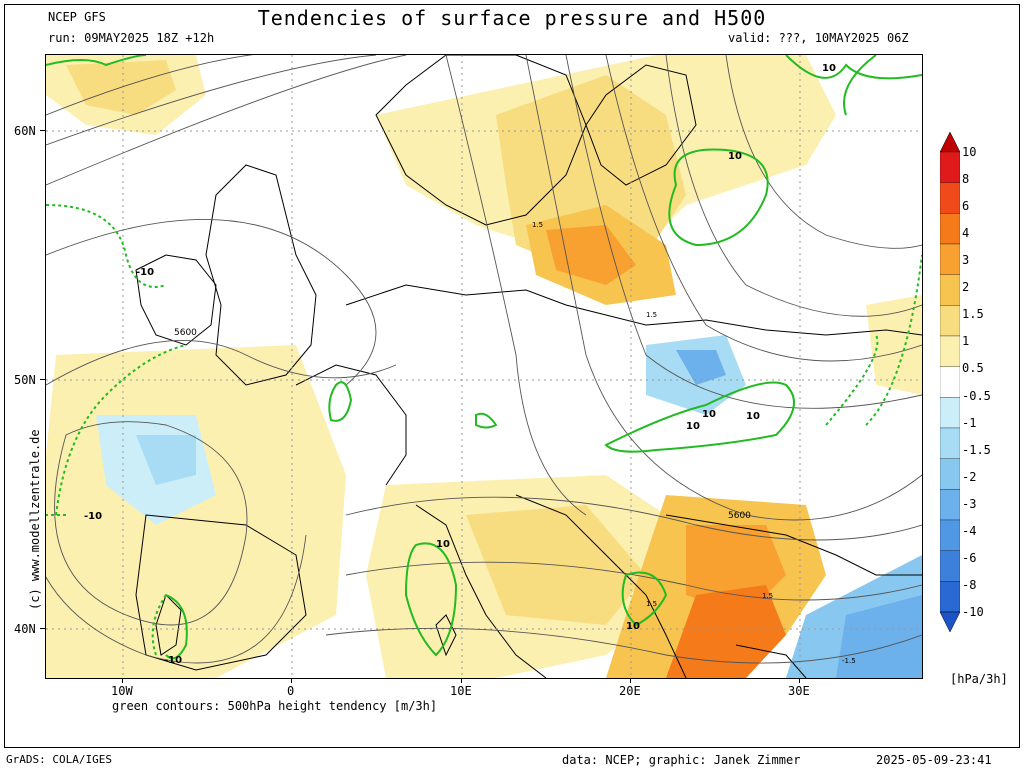 This screenshot has height=768, width=1024. What do you see at coordinates (950, 622) in the screenshot?
I see `colorbar-bottom-arrow` at bounding box center [950, 622].